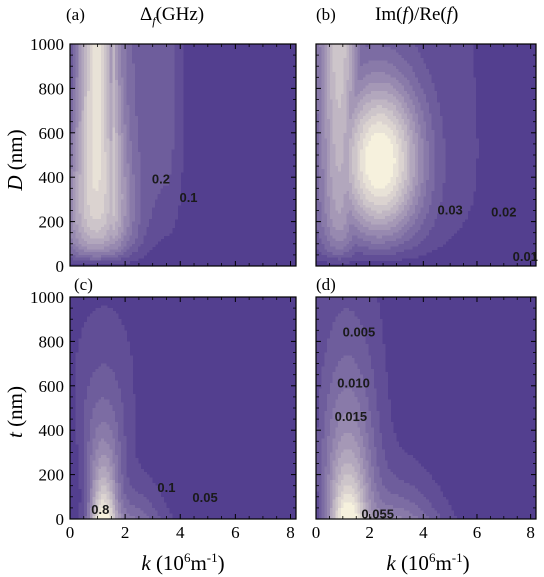  Describe the element at coordinates (477, 532) in the screenshot. I see `panel-d-xtick-label: 6` at that location.